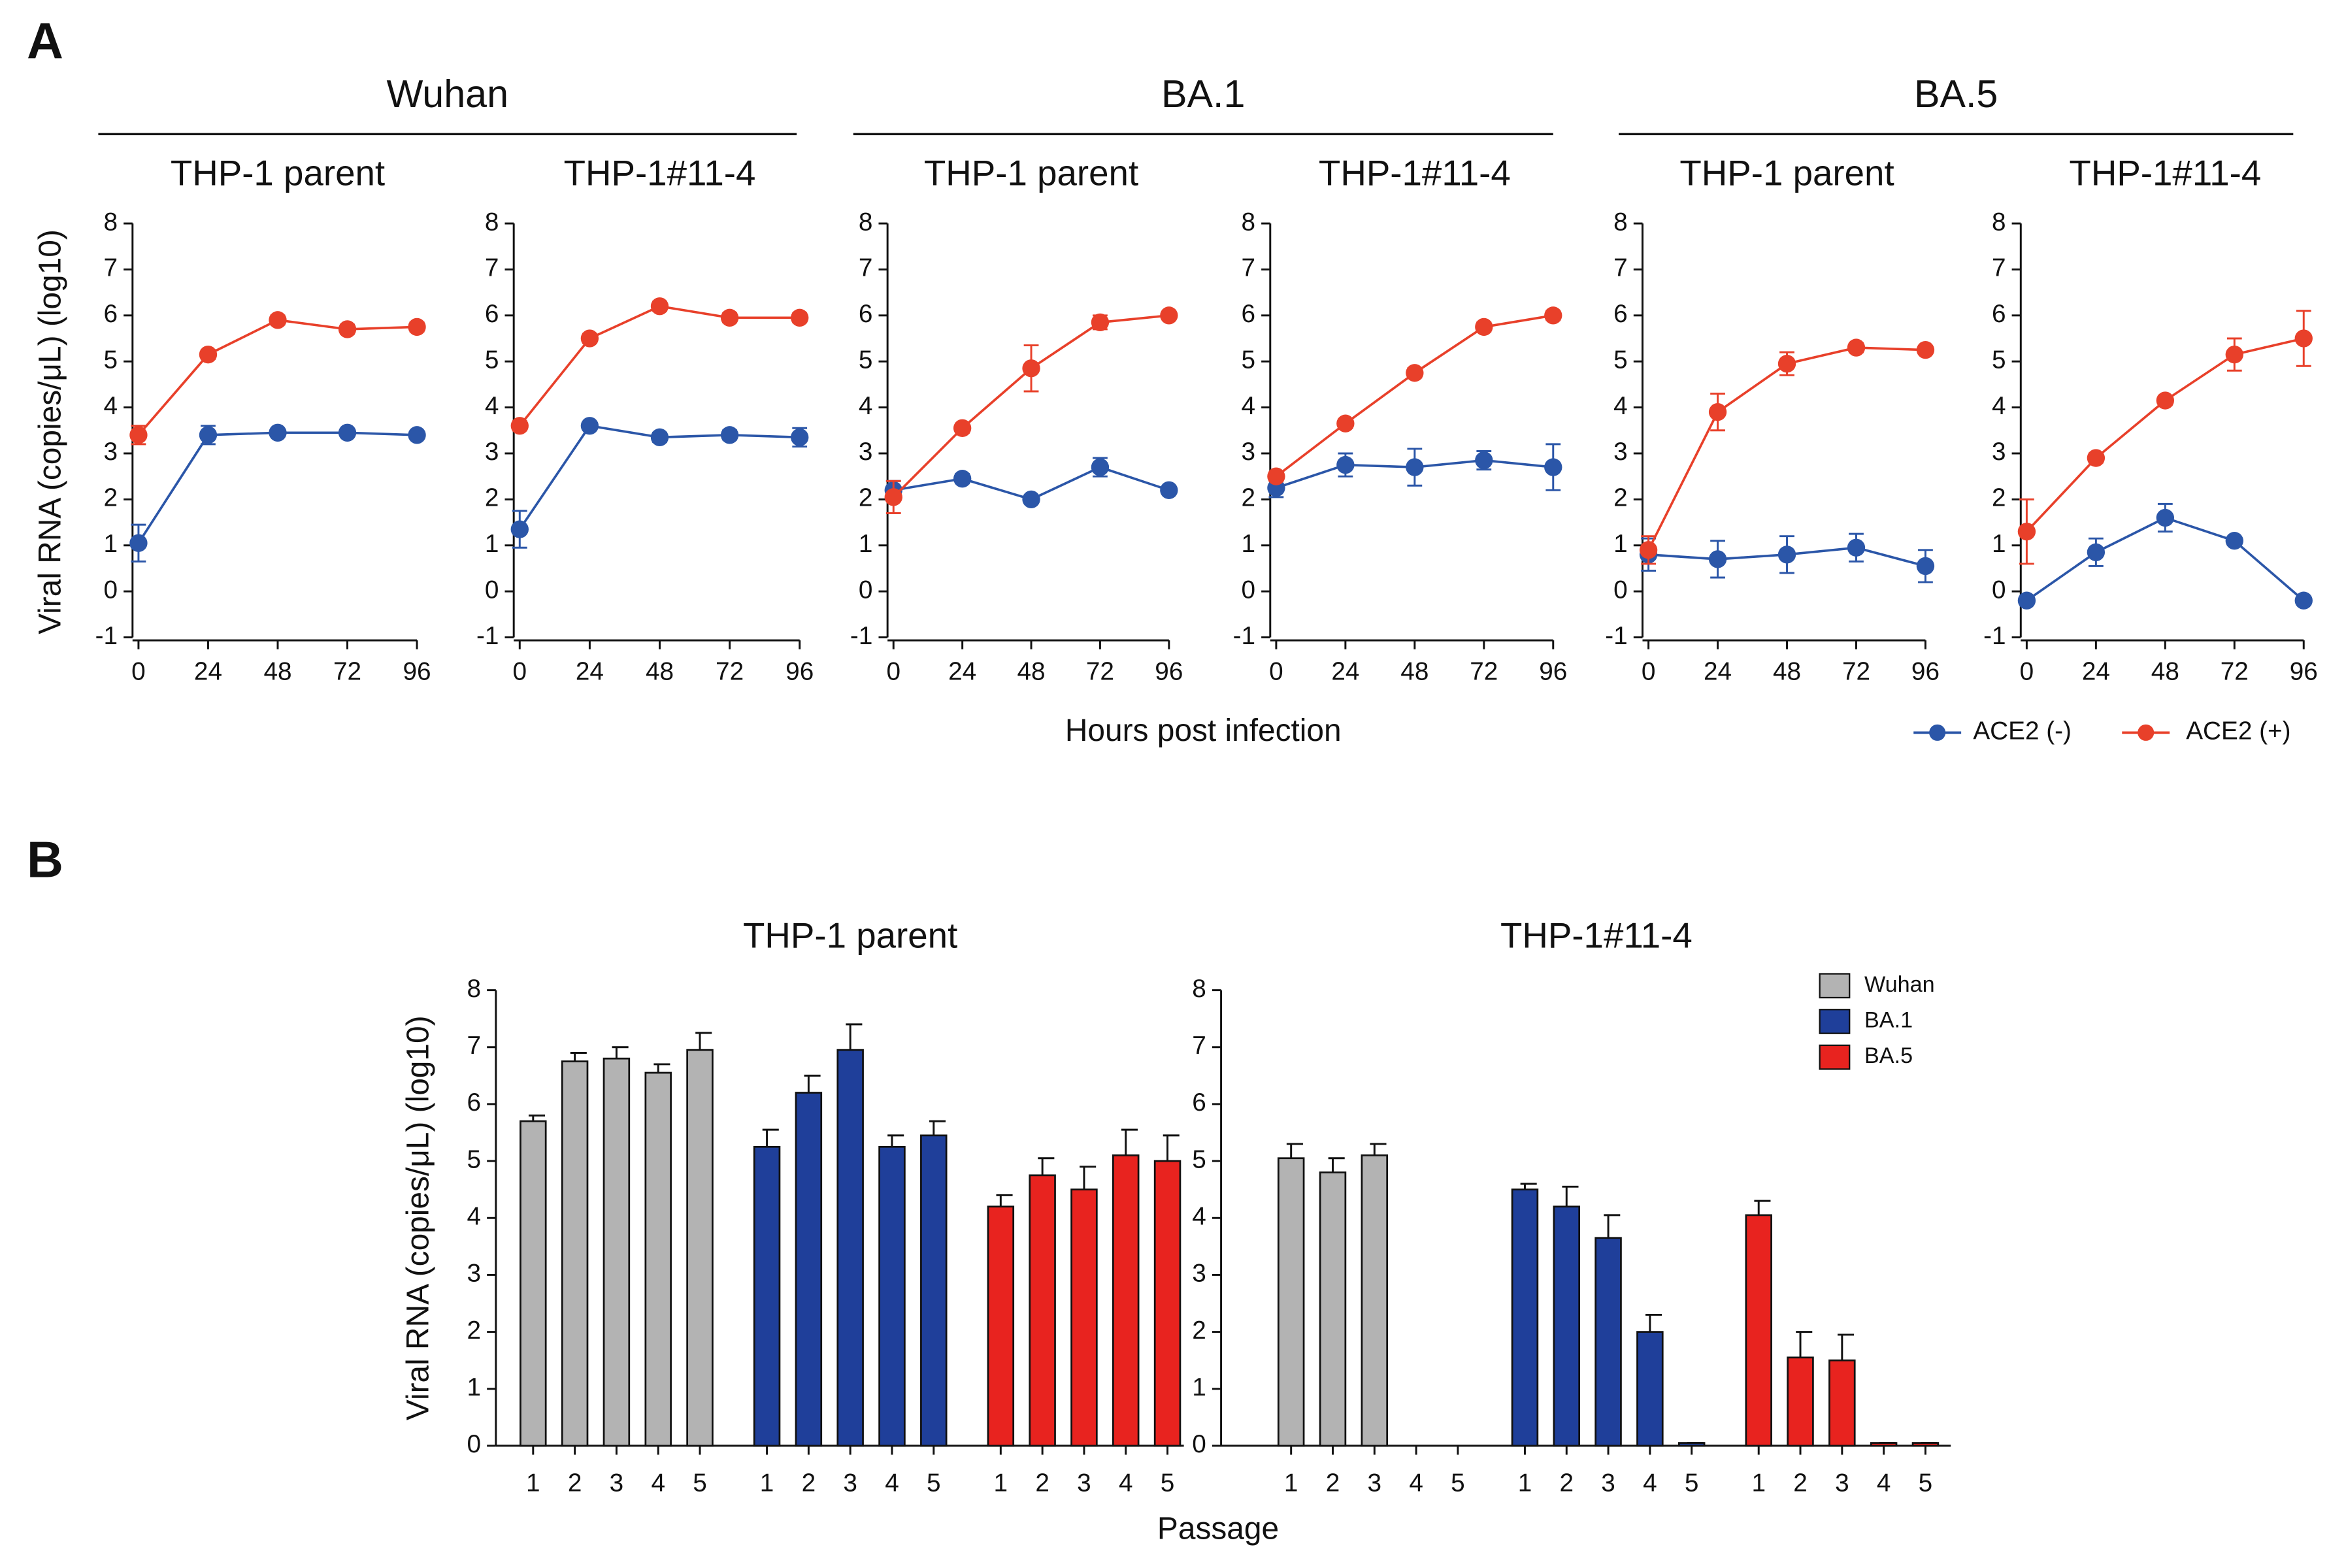 The width and height of the screenshot is (2329, 1568). What do you see at coordinates (1888, 1055) in the screenshot?
I see `legend-label: BA.5` at bounding box center [1888, 1055].